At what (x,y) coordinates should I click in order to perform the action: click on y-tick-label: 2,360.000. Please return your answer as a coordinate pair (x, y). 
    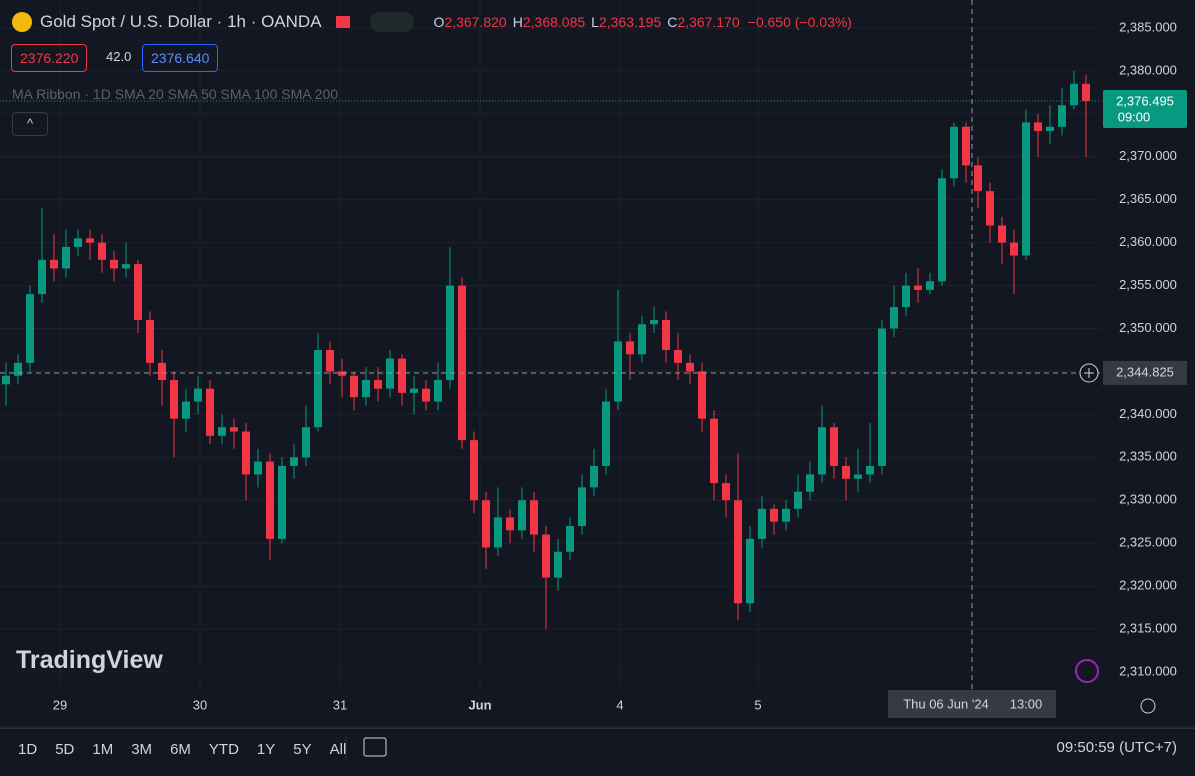
    Looking at the image, I should click on (1148, 241).